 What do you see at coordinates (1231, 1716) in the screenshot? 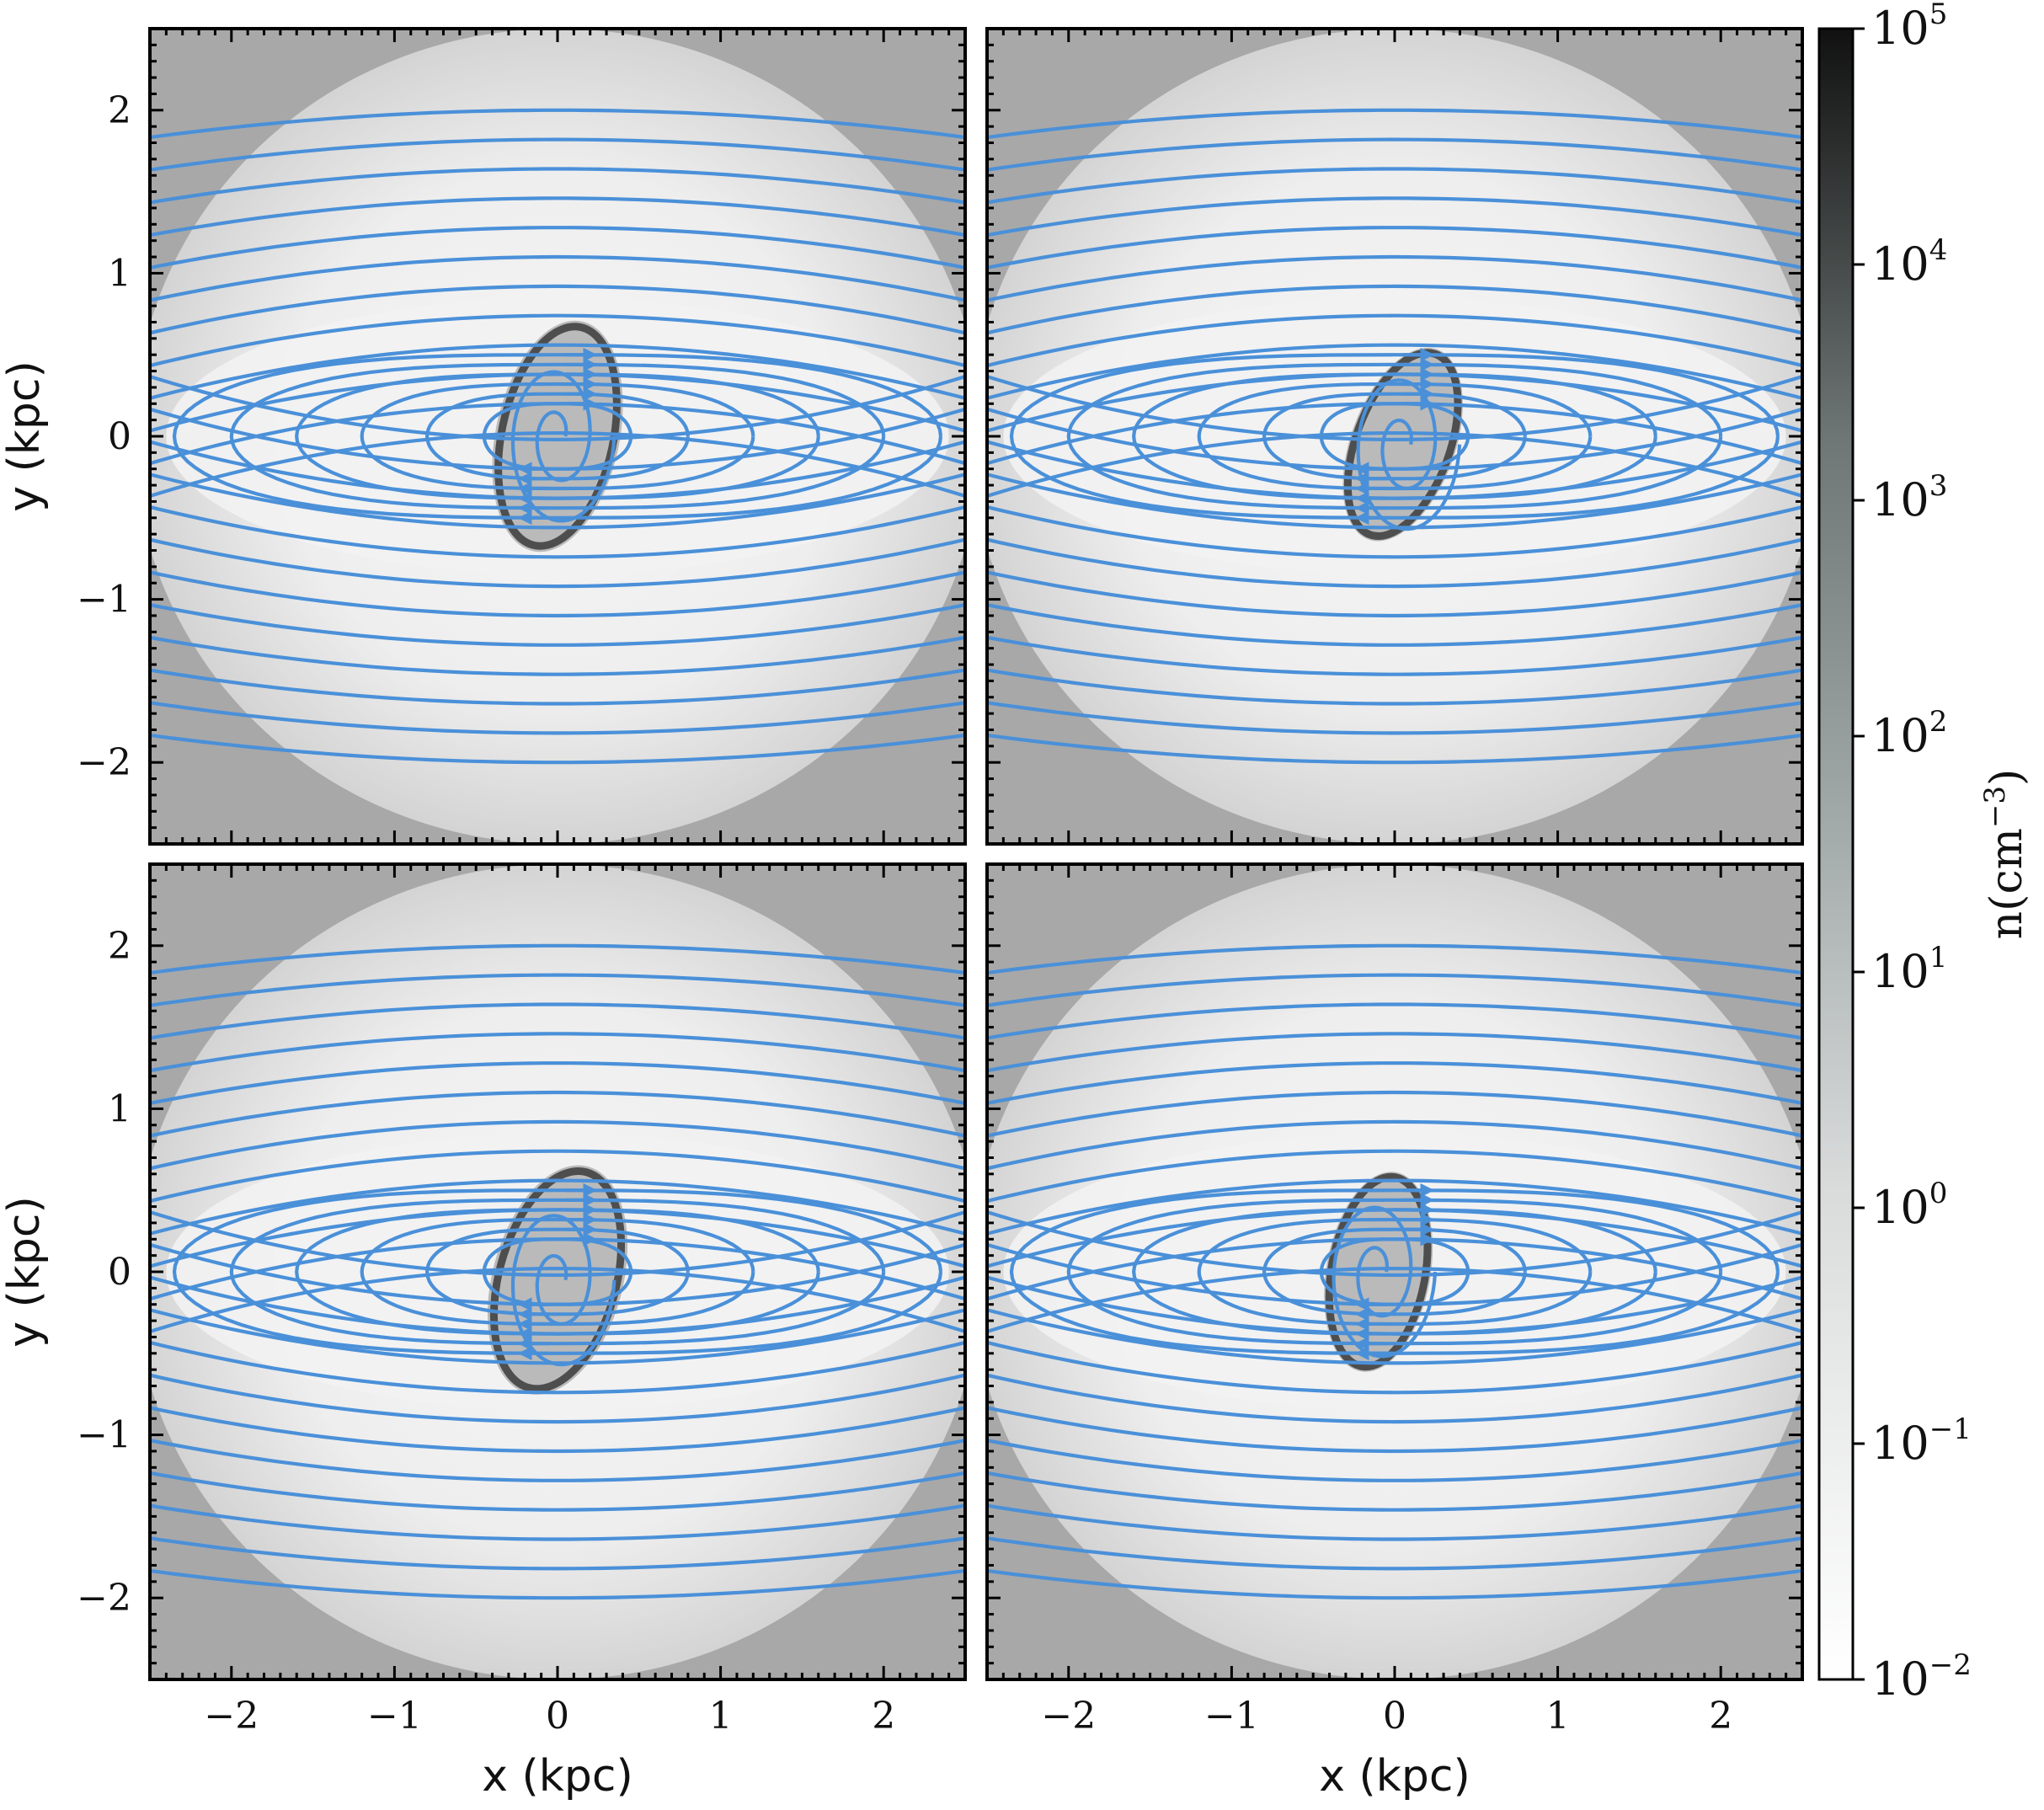
I see `x-tick-label: −1` at bounding box center [1231, 1716].